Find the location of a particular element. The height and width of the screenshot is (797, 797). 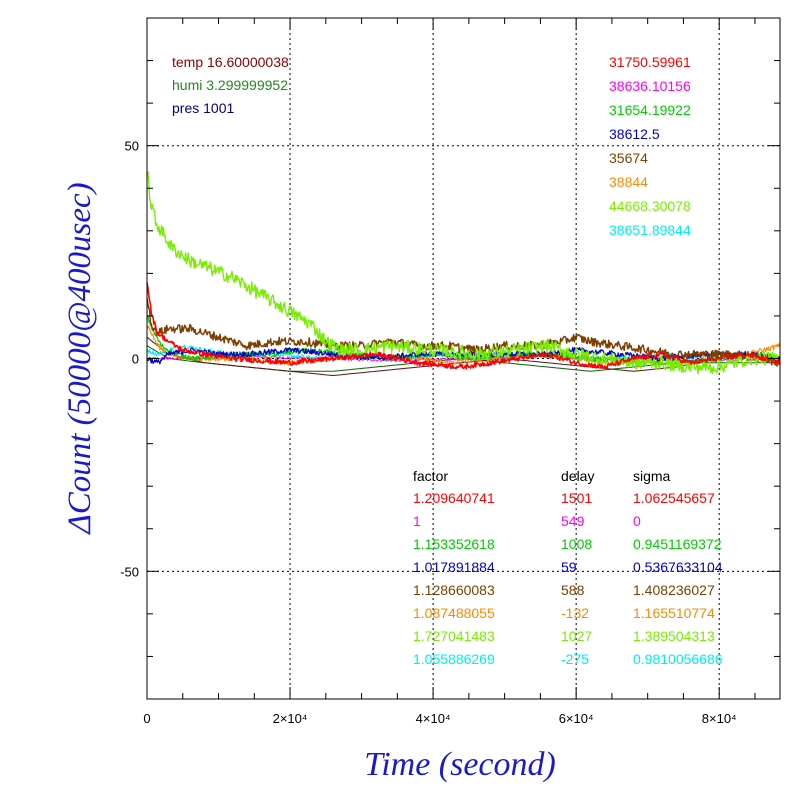

table-header: delay is located at coordinates (577, 476).